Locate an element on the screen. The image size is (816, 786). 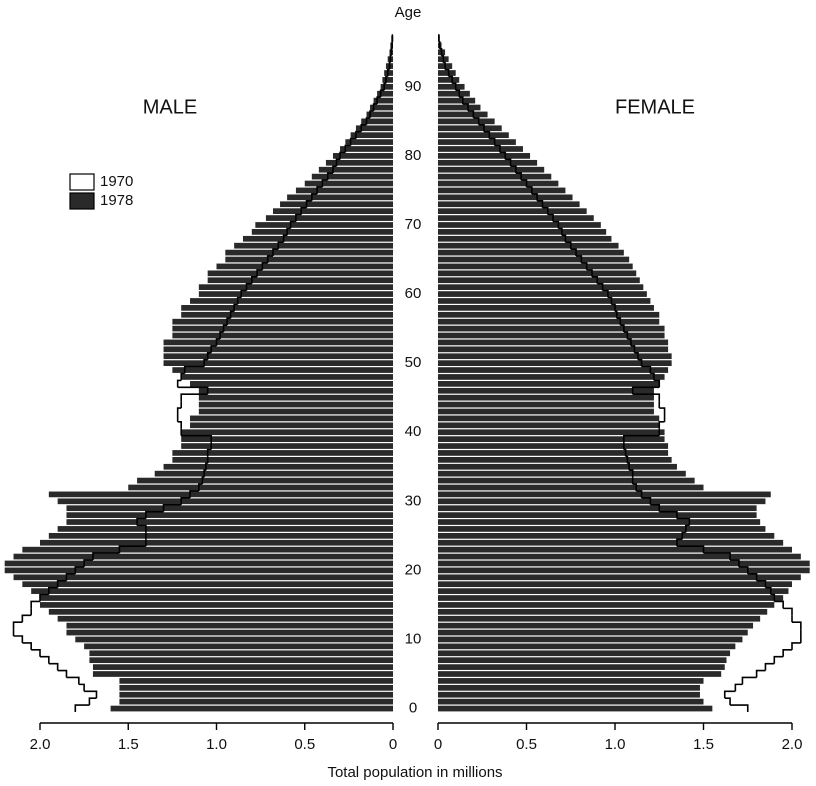
x-tick-label: 0 is located at coordinates (393, 744).